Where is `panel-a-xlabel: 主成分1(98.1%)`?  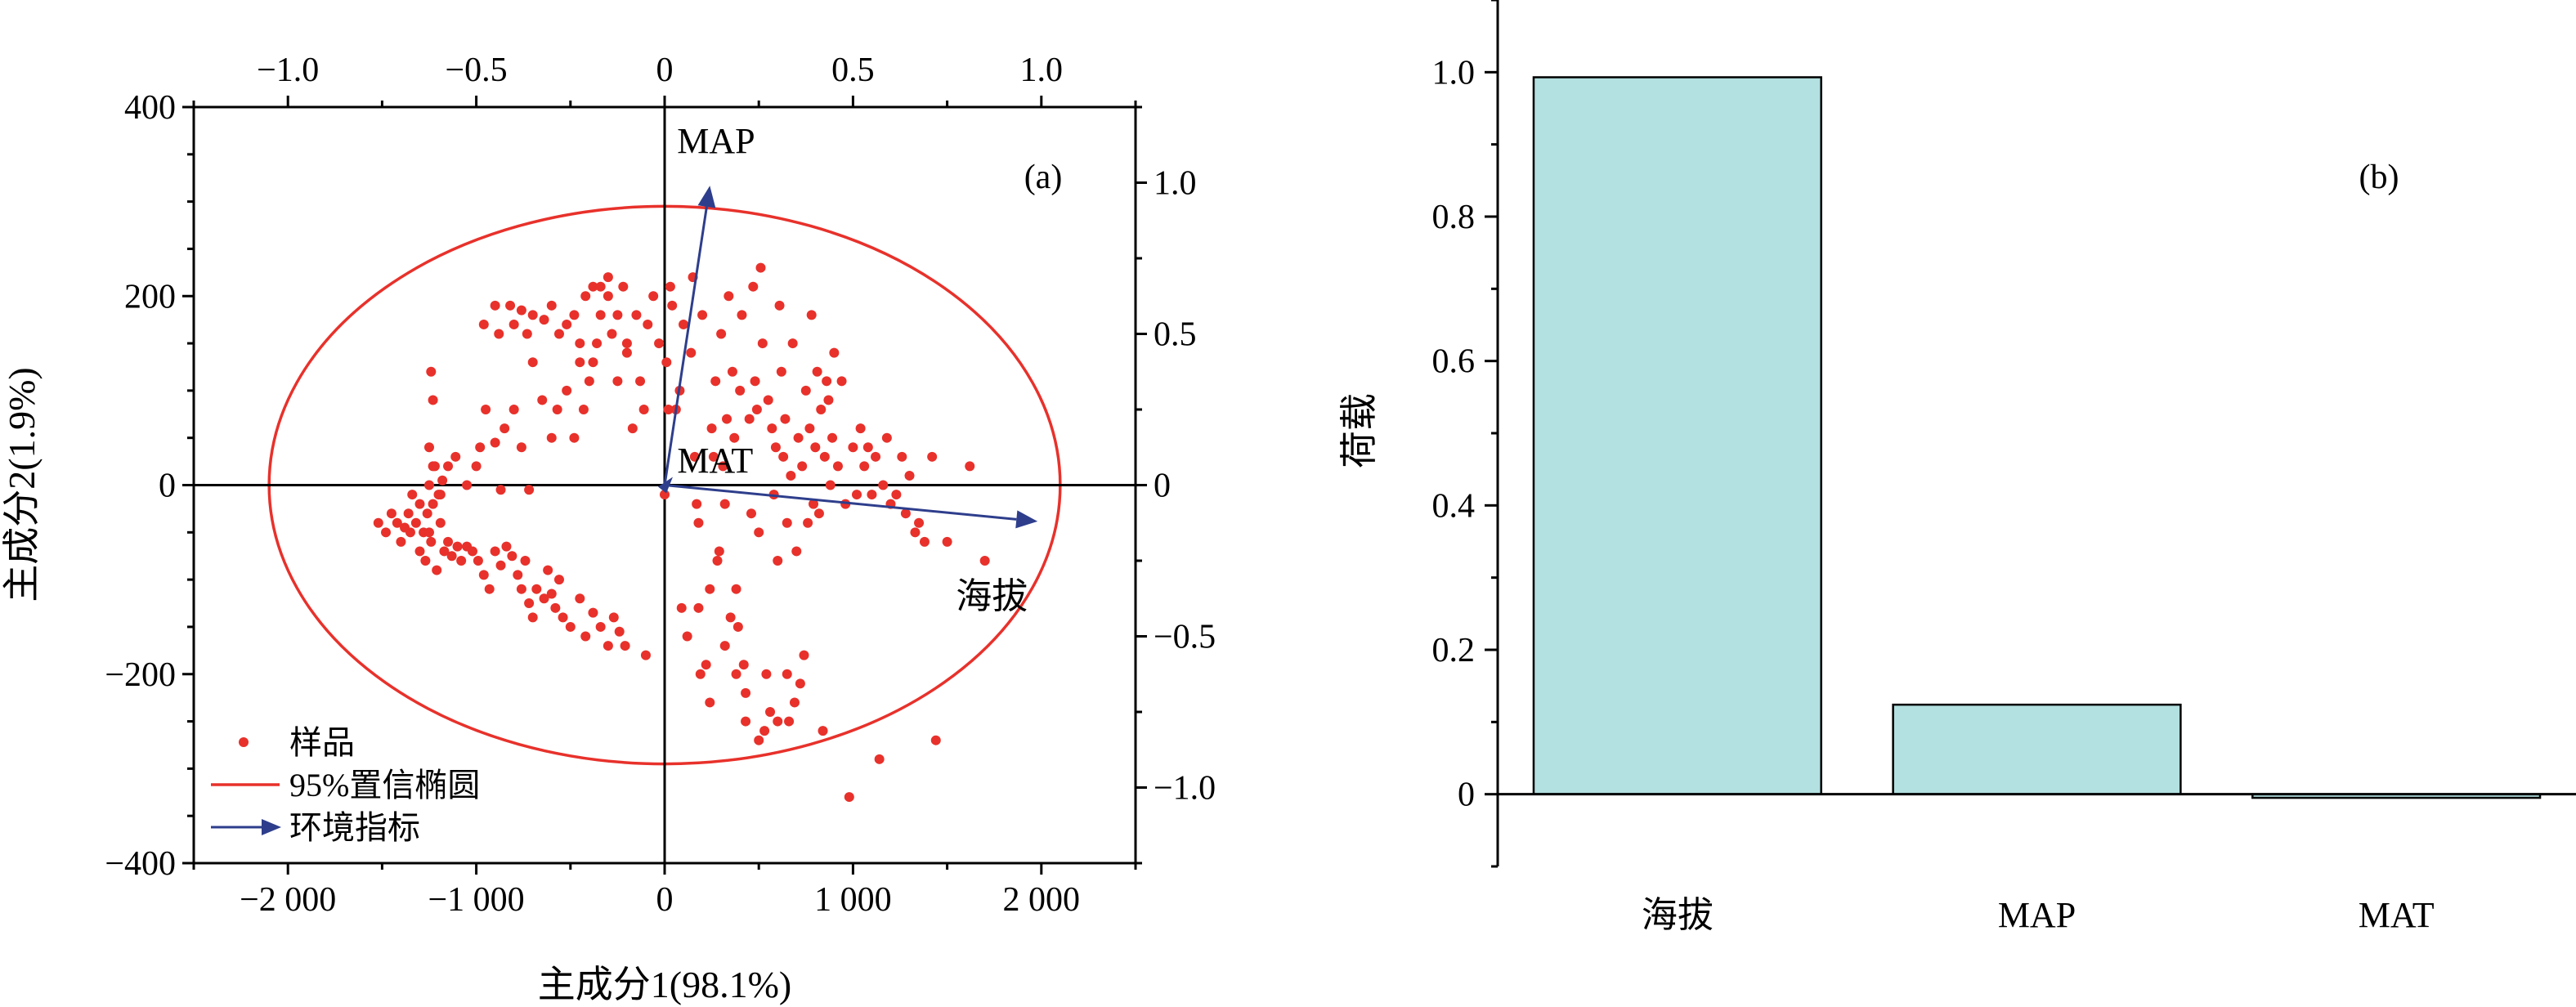 panel-a-xlabel: 主成分1(98.1%) is located at coordinates (664, 984).